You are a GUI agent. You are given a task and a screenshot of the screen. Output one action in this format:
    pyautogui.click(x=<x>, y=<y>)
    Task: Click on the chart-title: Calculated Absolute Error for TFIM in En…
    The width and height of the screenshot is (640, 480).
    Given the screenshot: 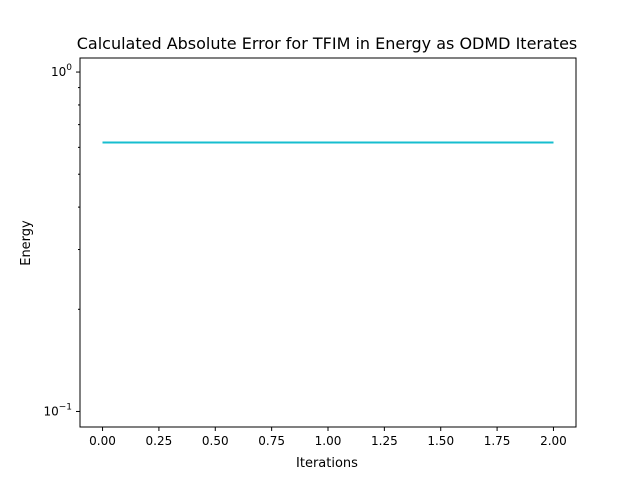 What is the action you would take?
    pyautogui.click(x=327, y=43)
    